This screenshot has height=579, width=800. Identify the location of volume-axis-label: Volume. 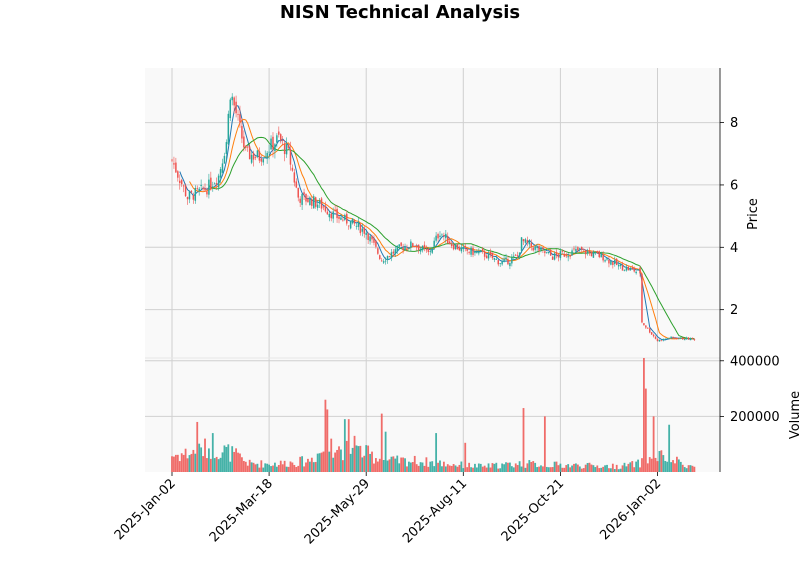
(794, 415).